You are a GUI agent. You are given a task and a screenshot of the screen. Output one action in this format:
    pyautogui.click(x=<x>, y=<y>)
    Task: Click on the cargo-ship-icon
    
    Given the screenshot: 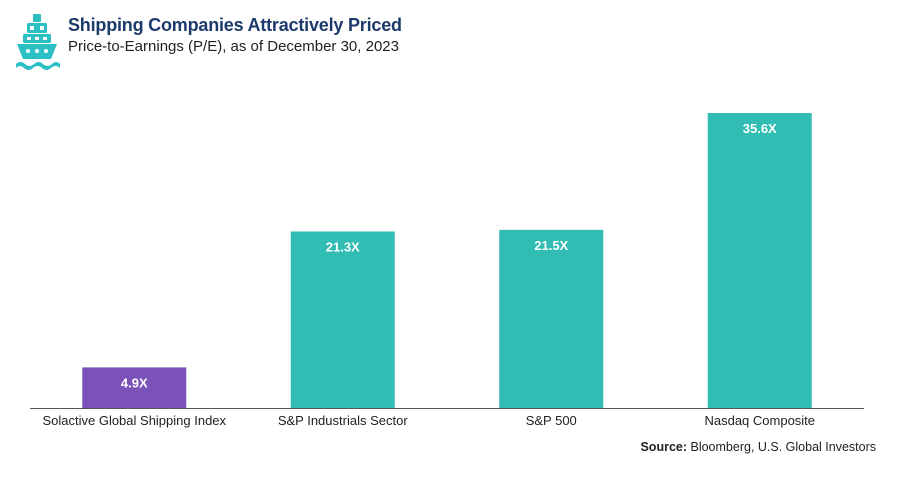 What is the action you would take?
    pyautogui.click(x=38, y=42)
    